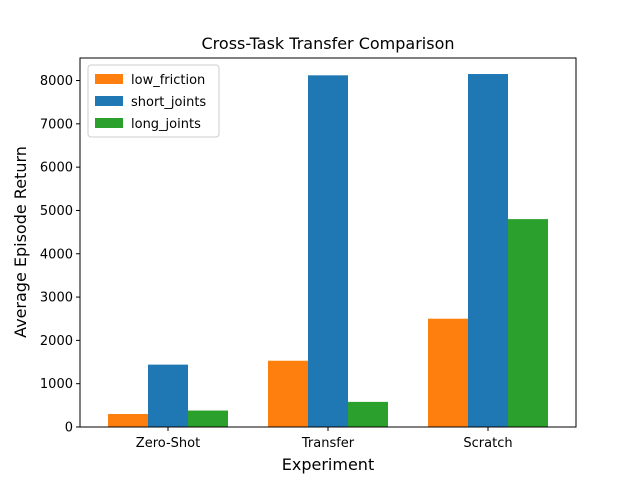  I want to click on bar-low_friction-scratch, so click(448, 372).